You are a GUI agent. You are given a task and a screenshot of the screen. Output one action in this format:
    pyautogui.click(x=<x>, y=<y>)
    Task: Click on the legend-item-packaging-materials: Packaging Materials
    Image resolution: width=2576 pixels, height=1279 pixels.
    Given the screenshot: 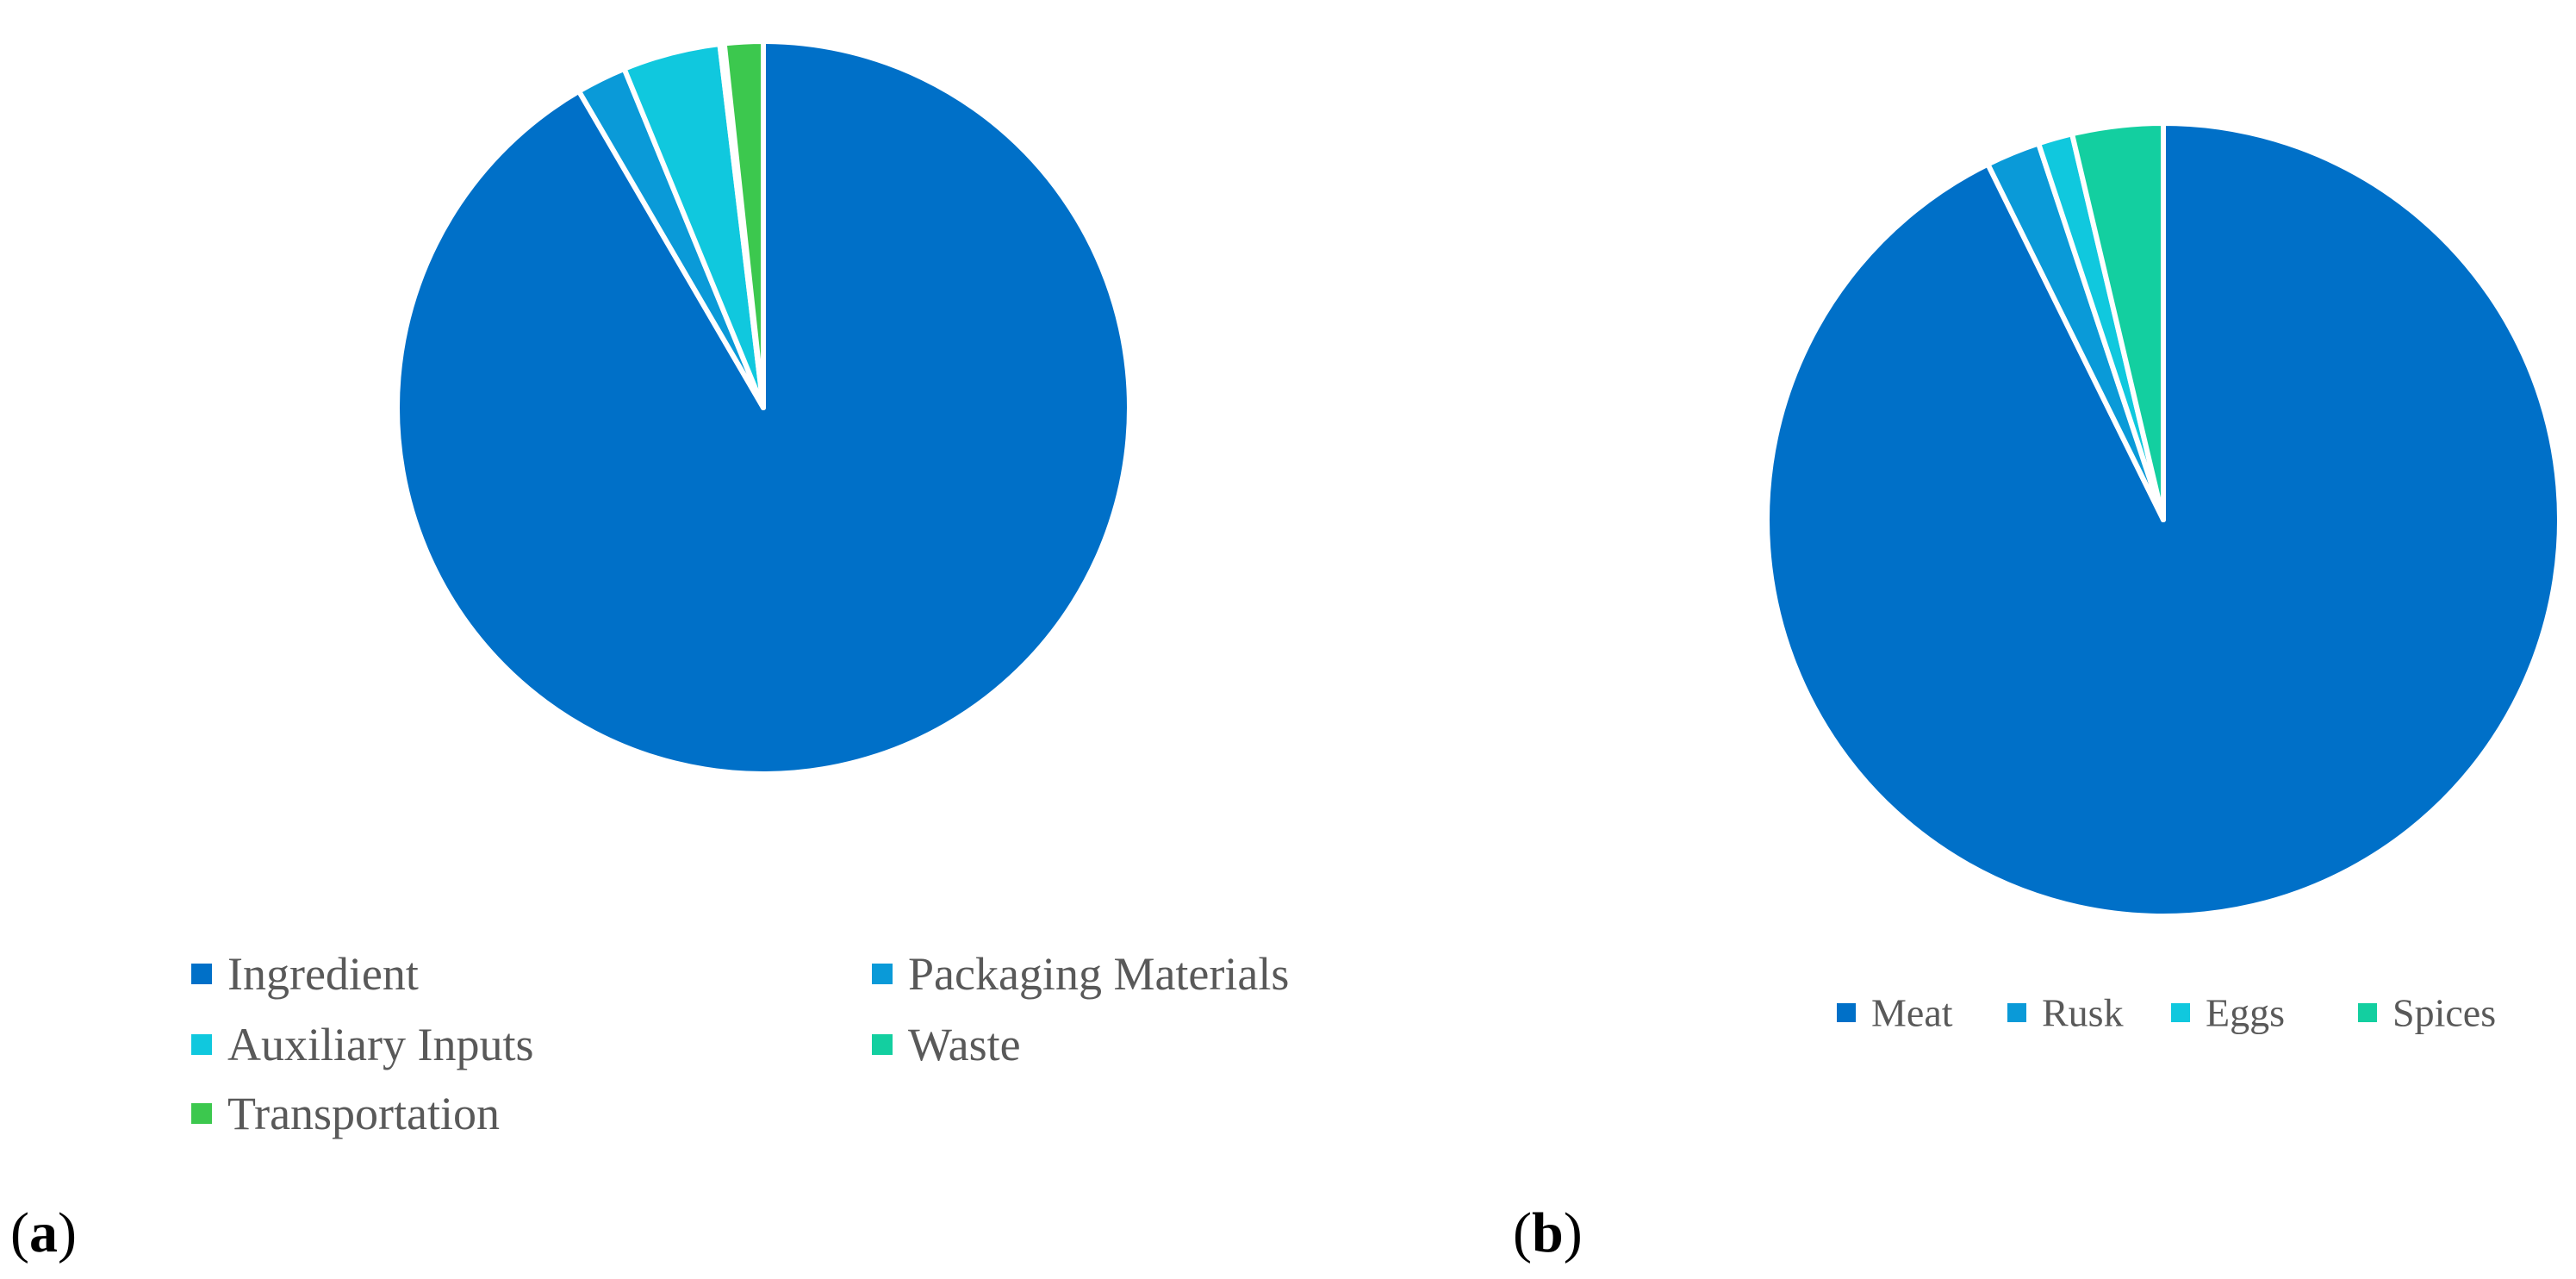 What is the action you would take?
    pyautogui.click(x=1081, y=974)
    